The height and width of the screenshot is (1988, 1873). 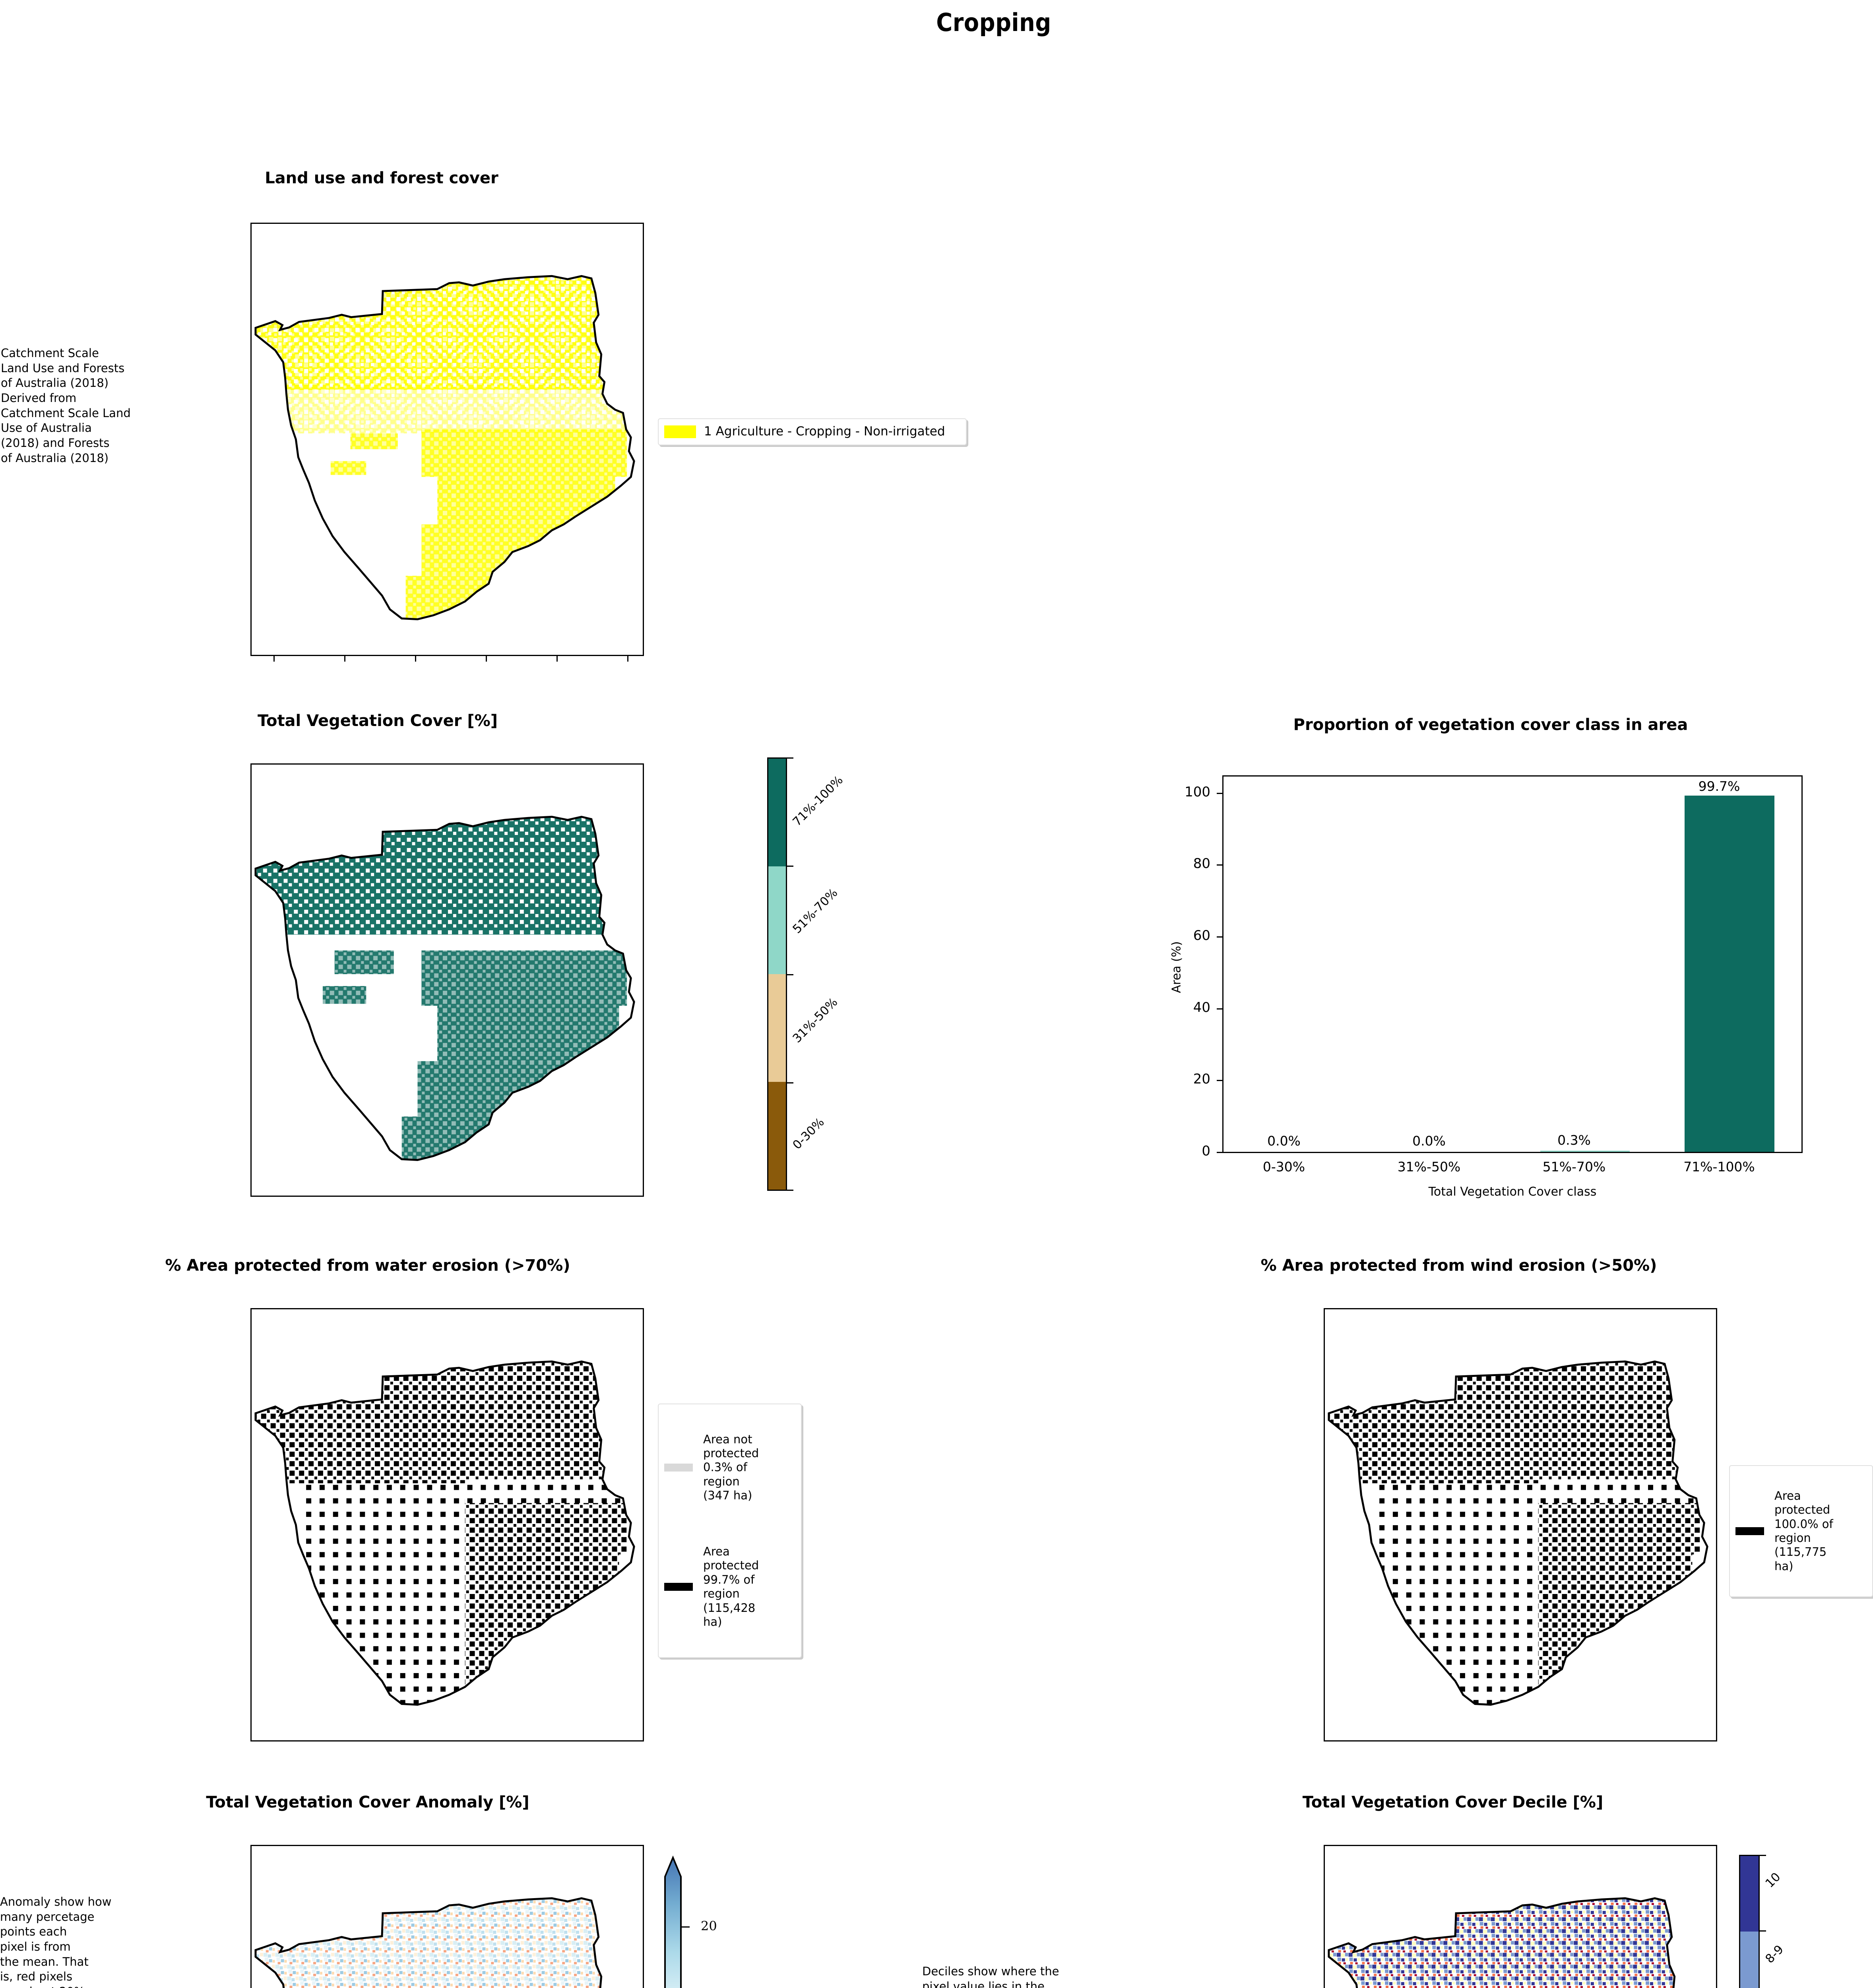 What do you see at coordinates (1574, 1140) in the screenshot?
I see `bar-value-label-51-70: 0.3%` at bounding box center [1574, 1140].